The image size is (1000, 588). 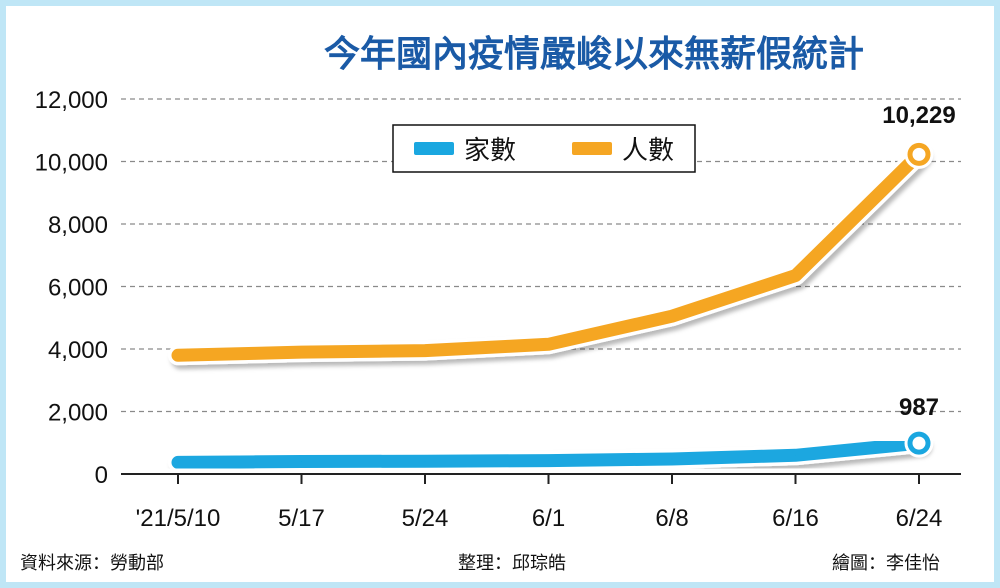 I want to click on legend-swatch-workers, so click(x=592, y=148).